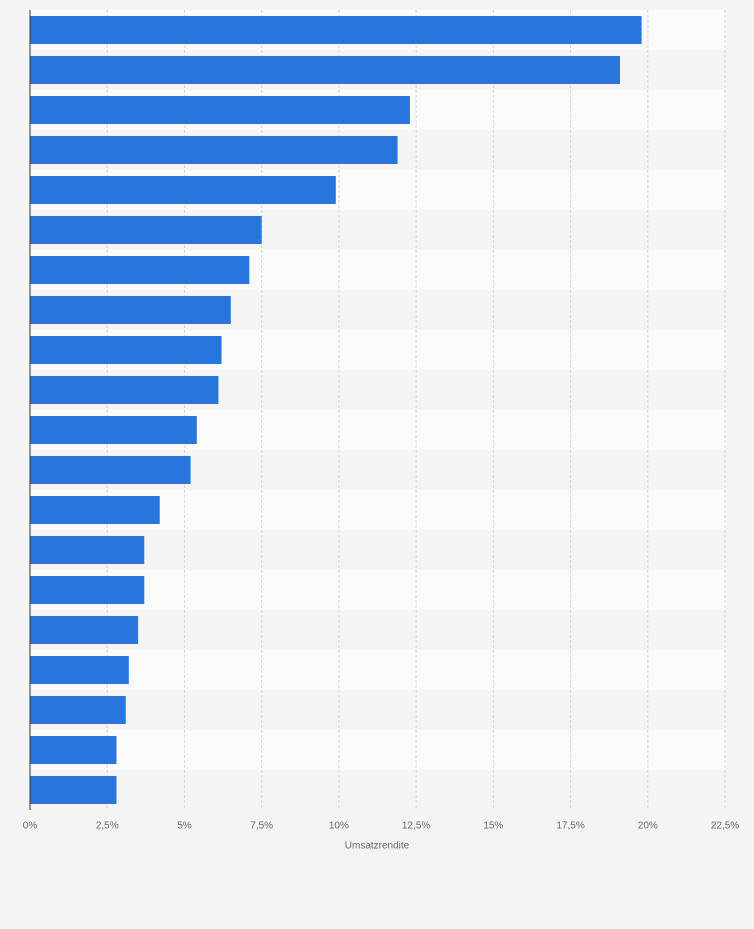  I want to click on x-axis-label: Umsatzrendite, so click(377, 846).